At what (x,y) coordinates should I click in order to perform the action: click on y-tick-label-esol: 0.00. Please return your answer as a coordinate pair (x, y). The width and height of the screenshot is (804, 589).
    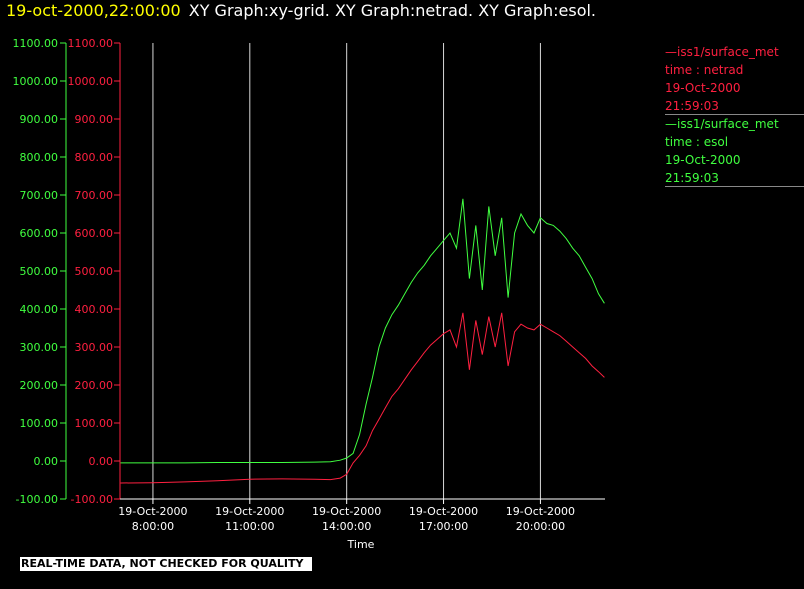
    Looking at the image, I should click on (46, 461).